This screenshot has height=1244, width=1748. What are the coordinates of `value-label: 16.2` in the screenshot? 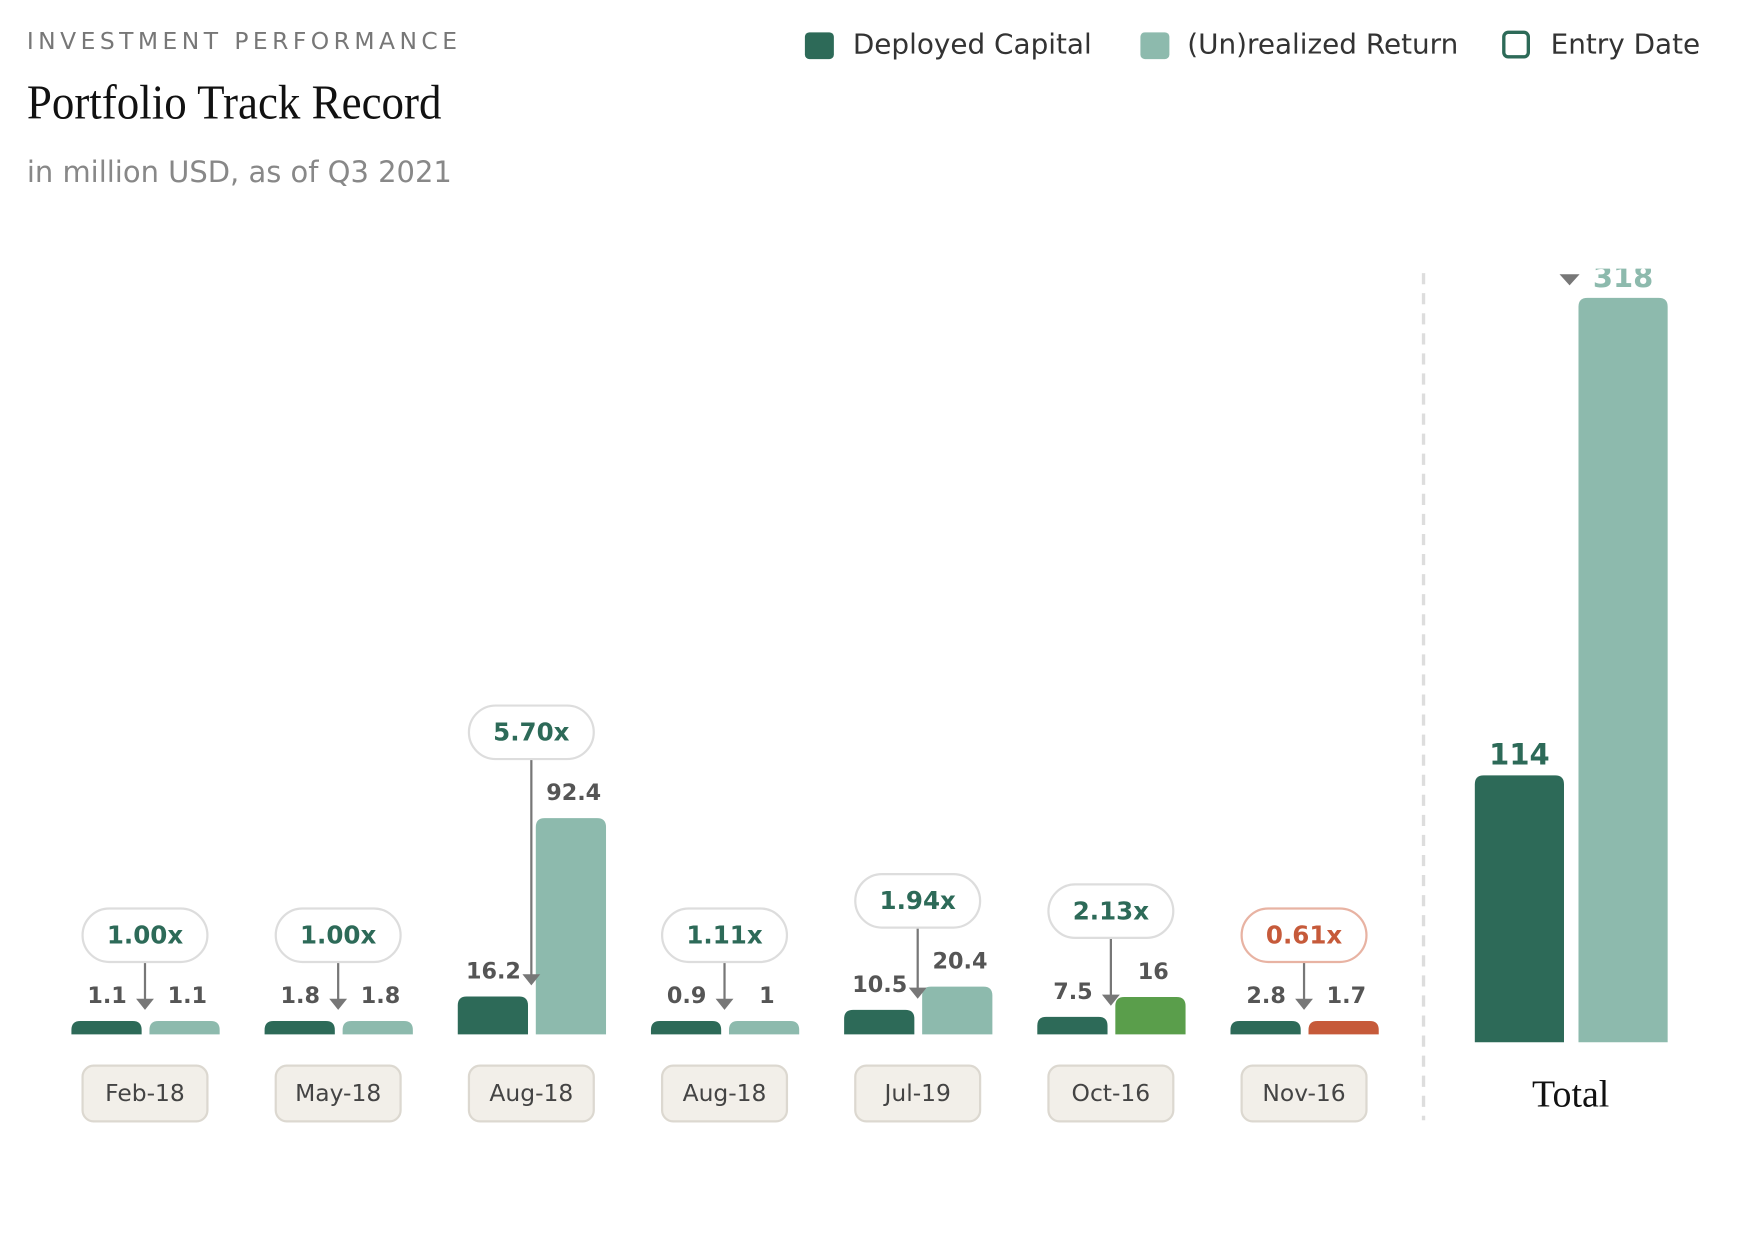 It's located at (493, 971).